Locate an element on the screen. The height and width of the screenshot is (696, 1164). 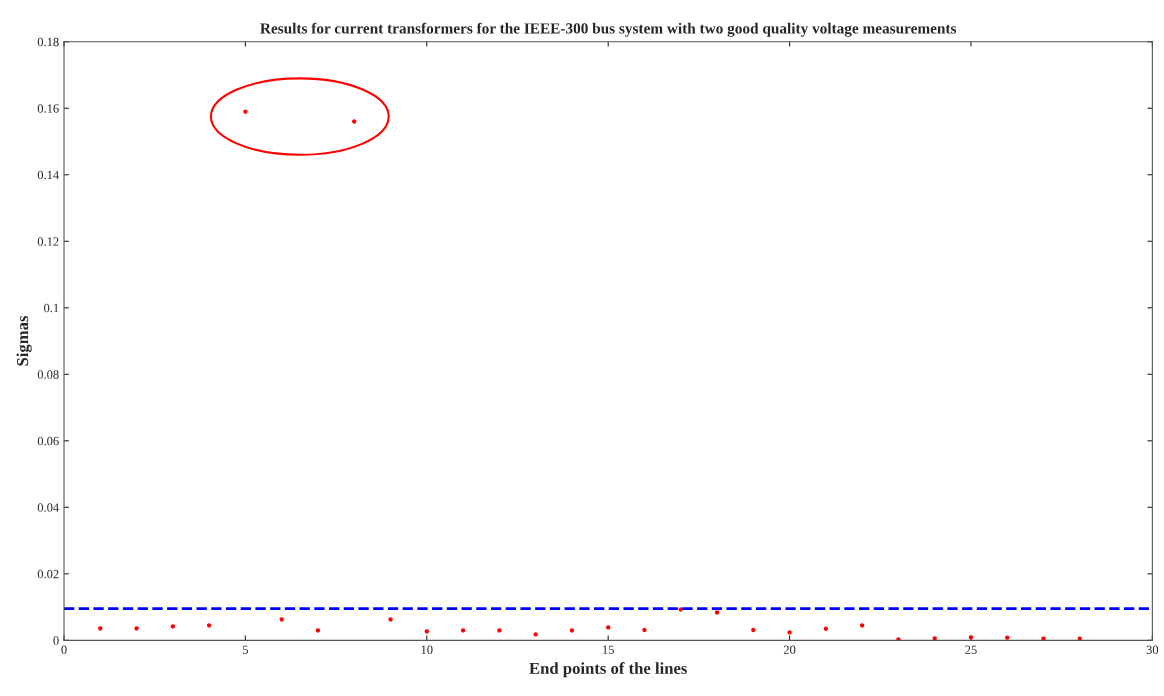
y-tick-label: 0.12 is located at coordinates (48, 241).